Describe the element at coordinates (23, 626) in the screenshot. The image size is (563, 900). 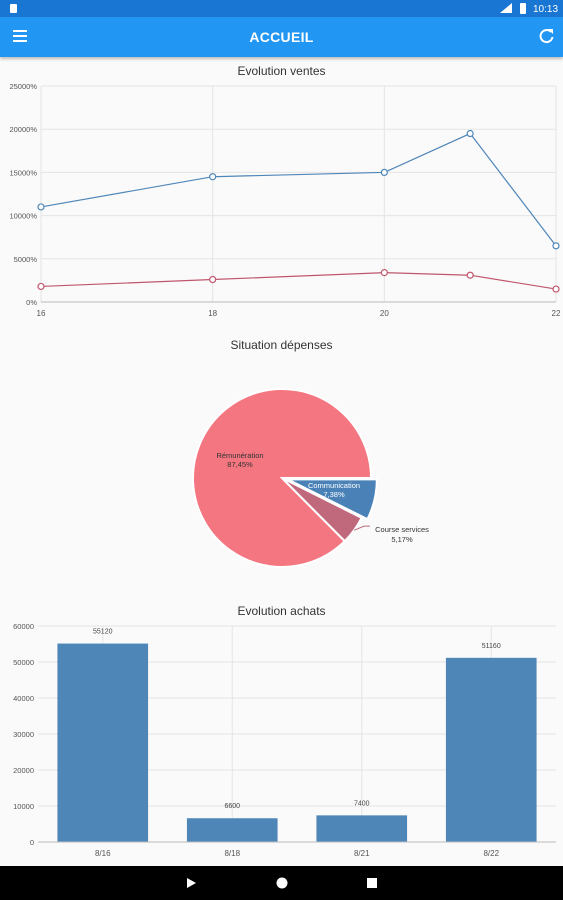
I see `y-tick-label: 60000` at that location.